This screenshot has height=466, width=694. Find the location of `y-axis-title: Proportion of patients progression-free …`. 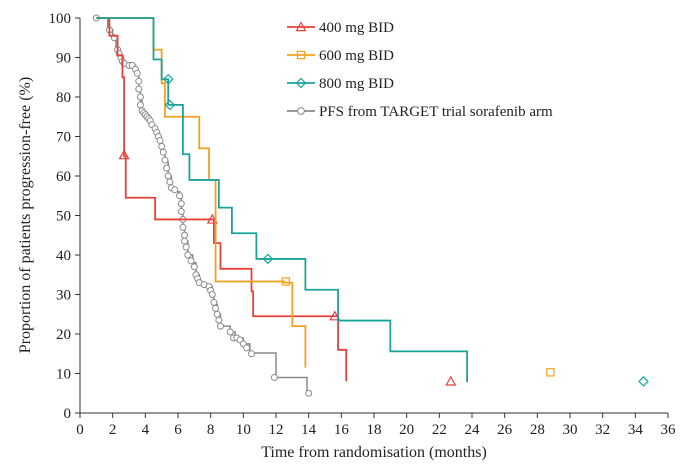

y-axis-title: Proportion of patients progression-free … is located at coordinates (25, 215).